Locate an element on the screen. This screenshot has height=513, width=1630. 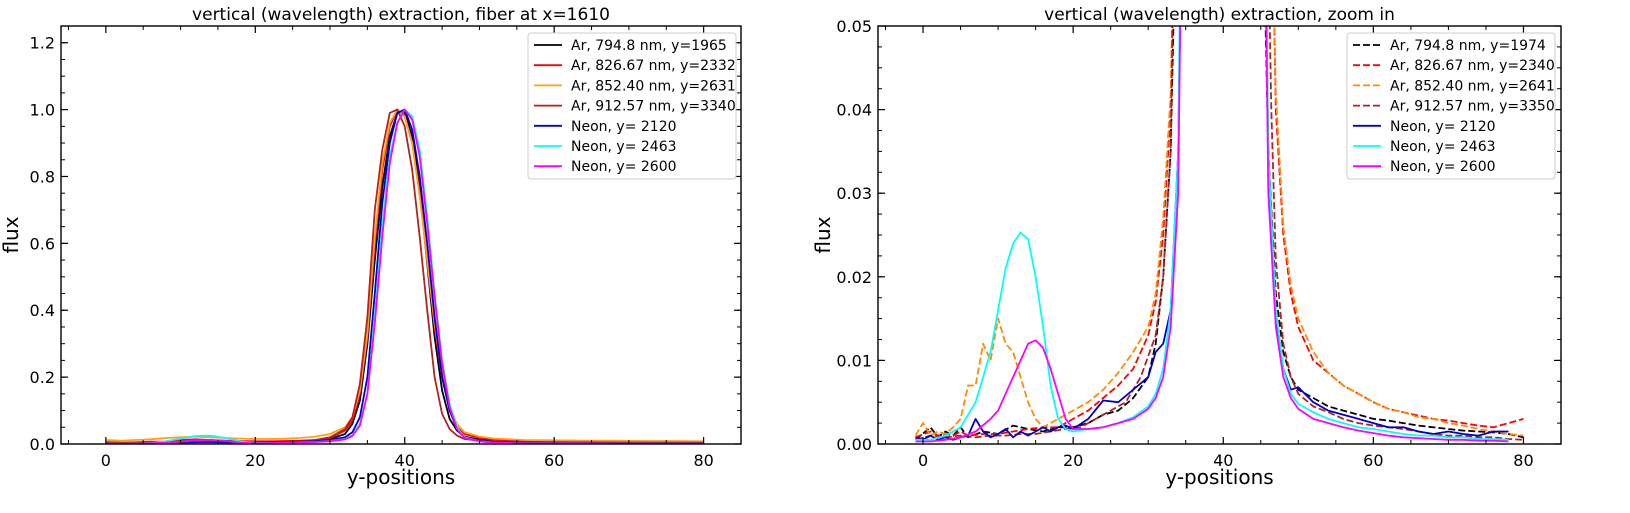
y-tick-label: 0.4 is located at coordinates (42, 310).